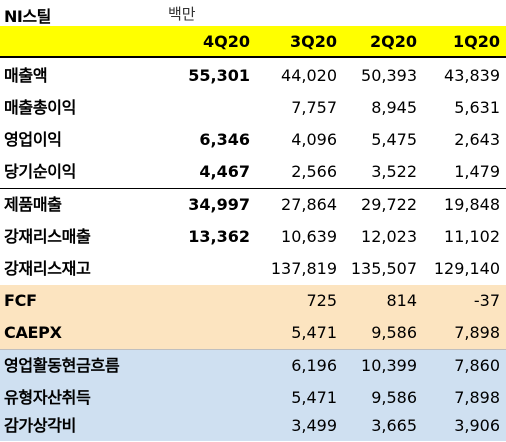 The height and width of the screenshot is (442, 506). I want to click on value-2q20: 135,507, so click(383, 268).